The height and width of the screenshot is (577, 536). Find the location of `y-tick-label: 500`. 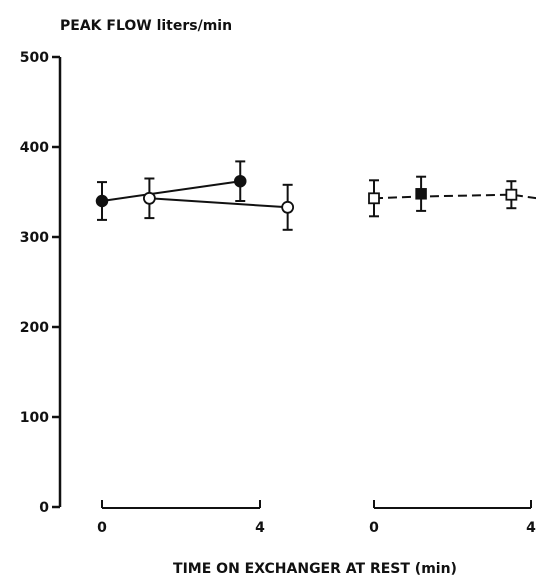

y-tick-label: 500 is located at coordinates (34, 58).